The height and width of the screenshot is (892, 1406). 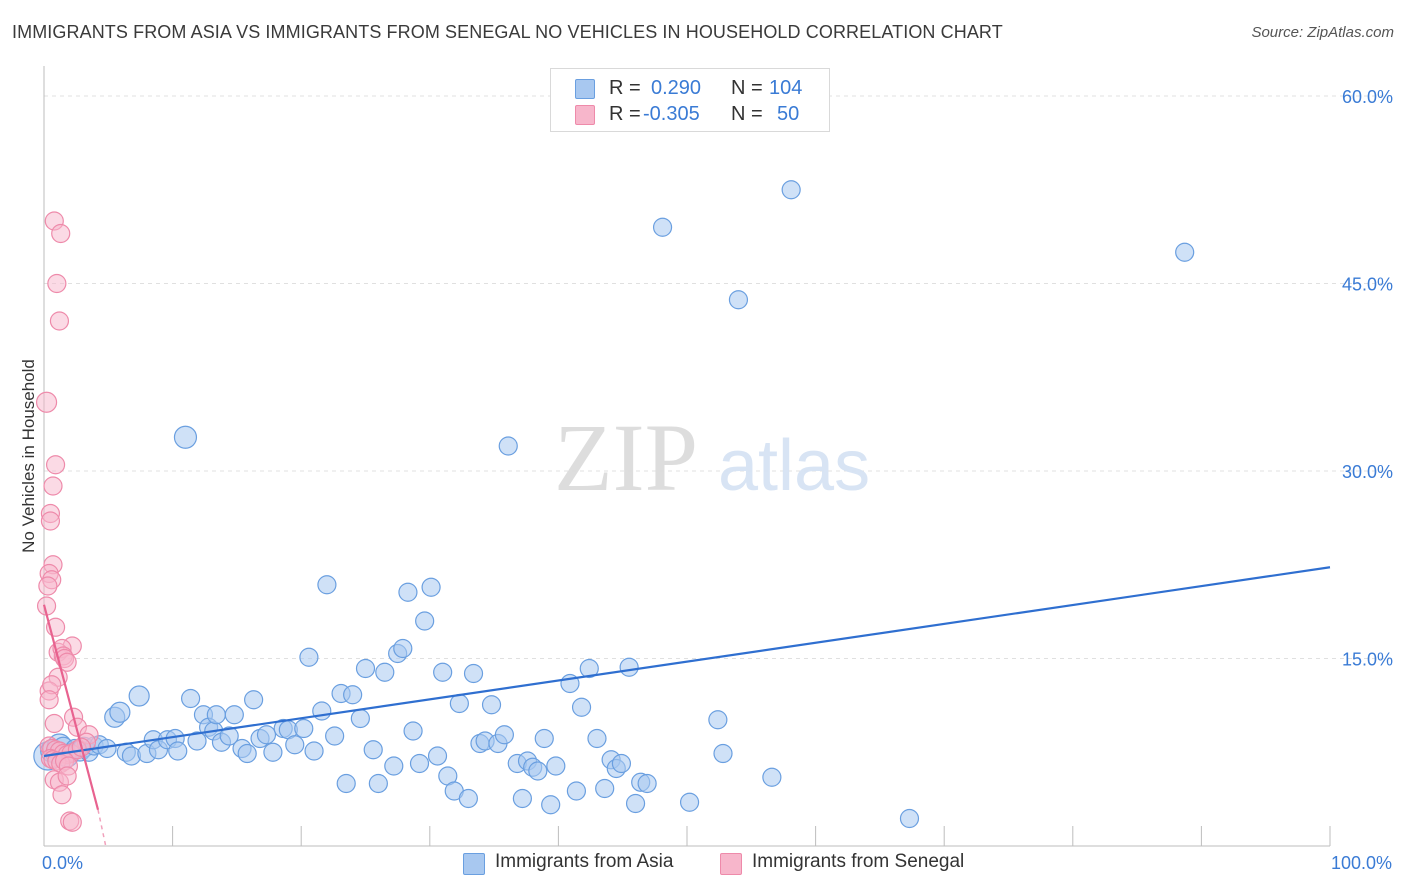 What do you see at coordinates (690, 100) in the screenshot?
I see `correlation-legend: R = 0.290 N = 104 R = -0.305 N = 50` at bounding box center [690, 100].